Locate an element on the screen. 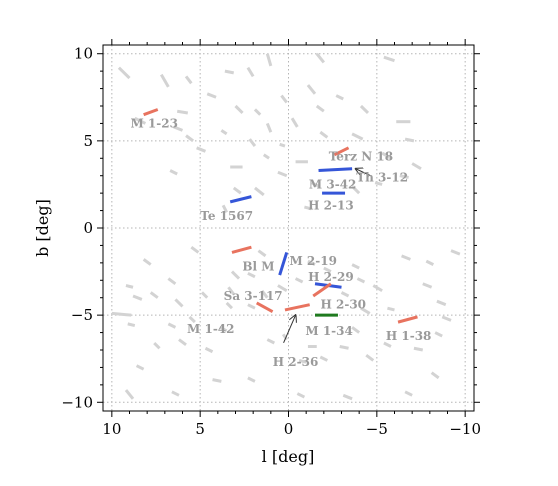  annotation-label: H 2-13 is located at coordinates (331, 205).